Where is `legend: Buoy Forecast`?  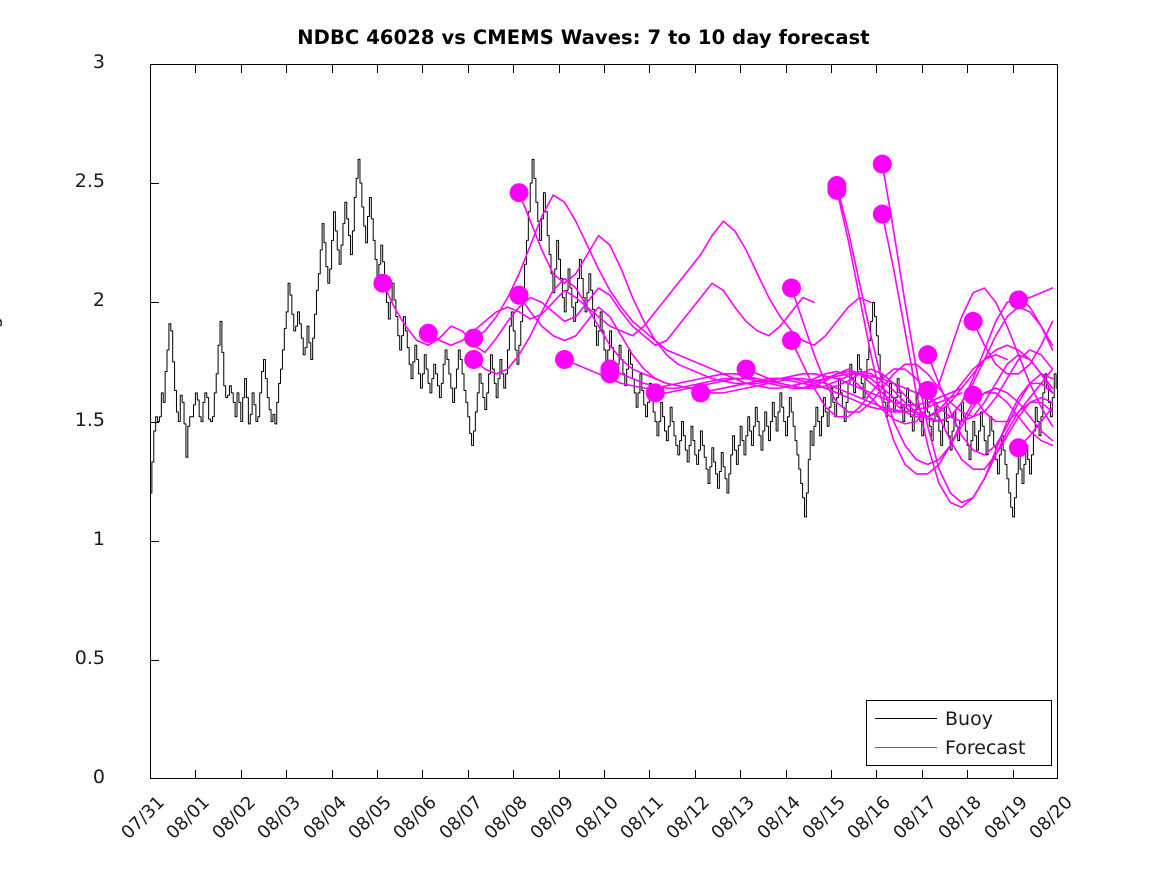 legend: Buoy Forecast is located at coordinates (959, 733).